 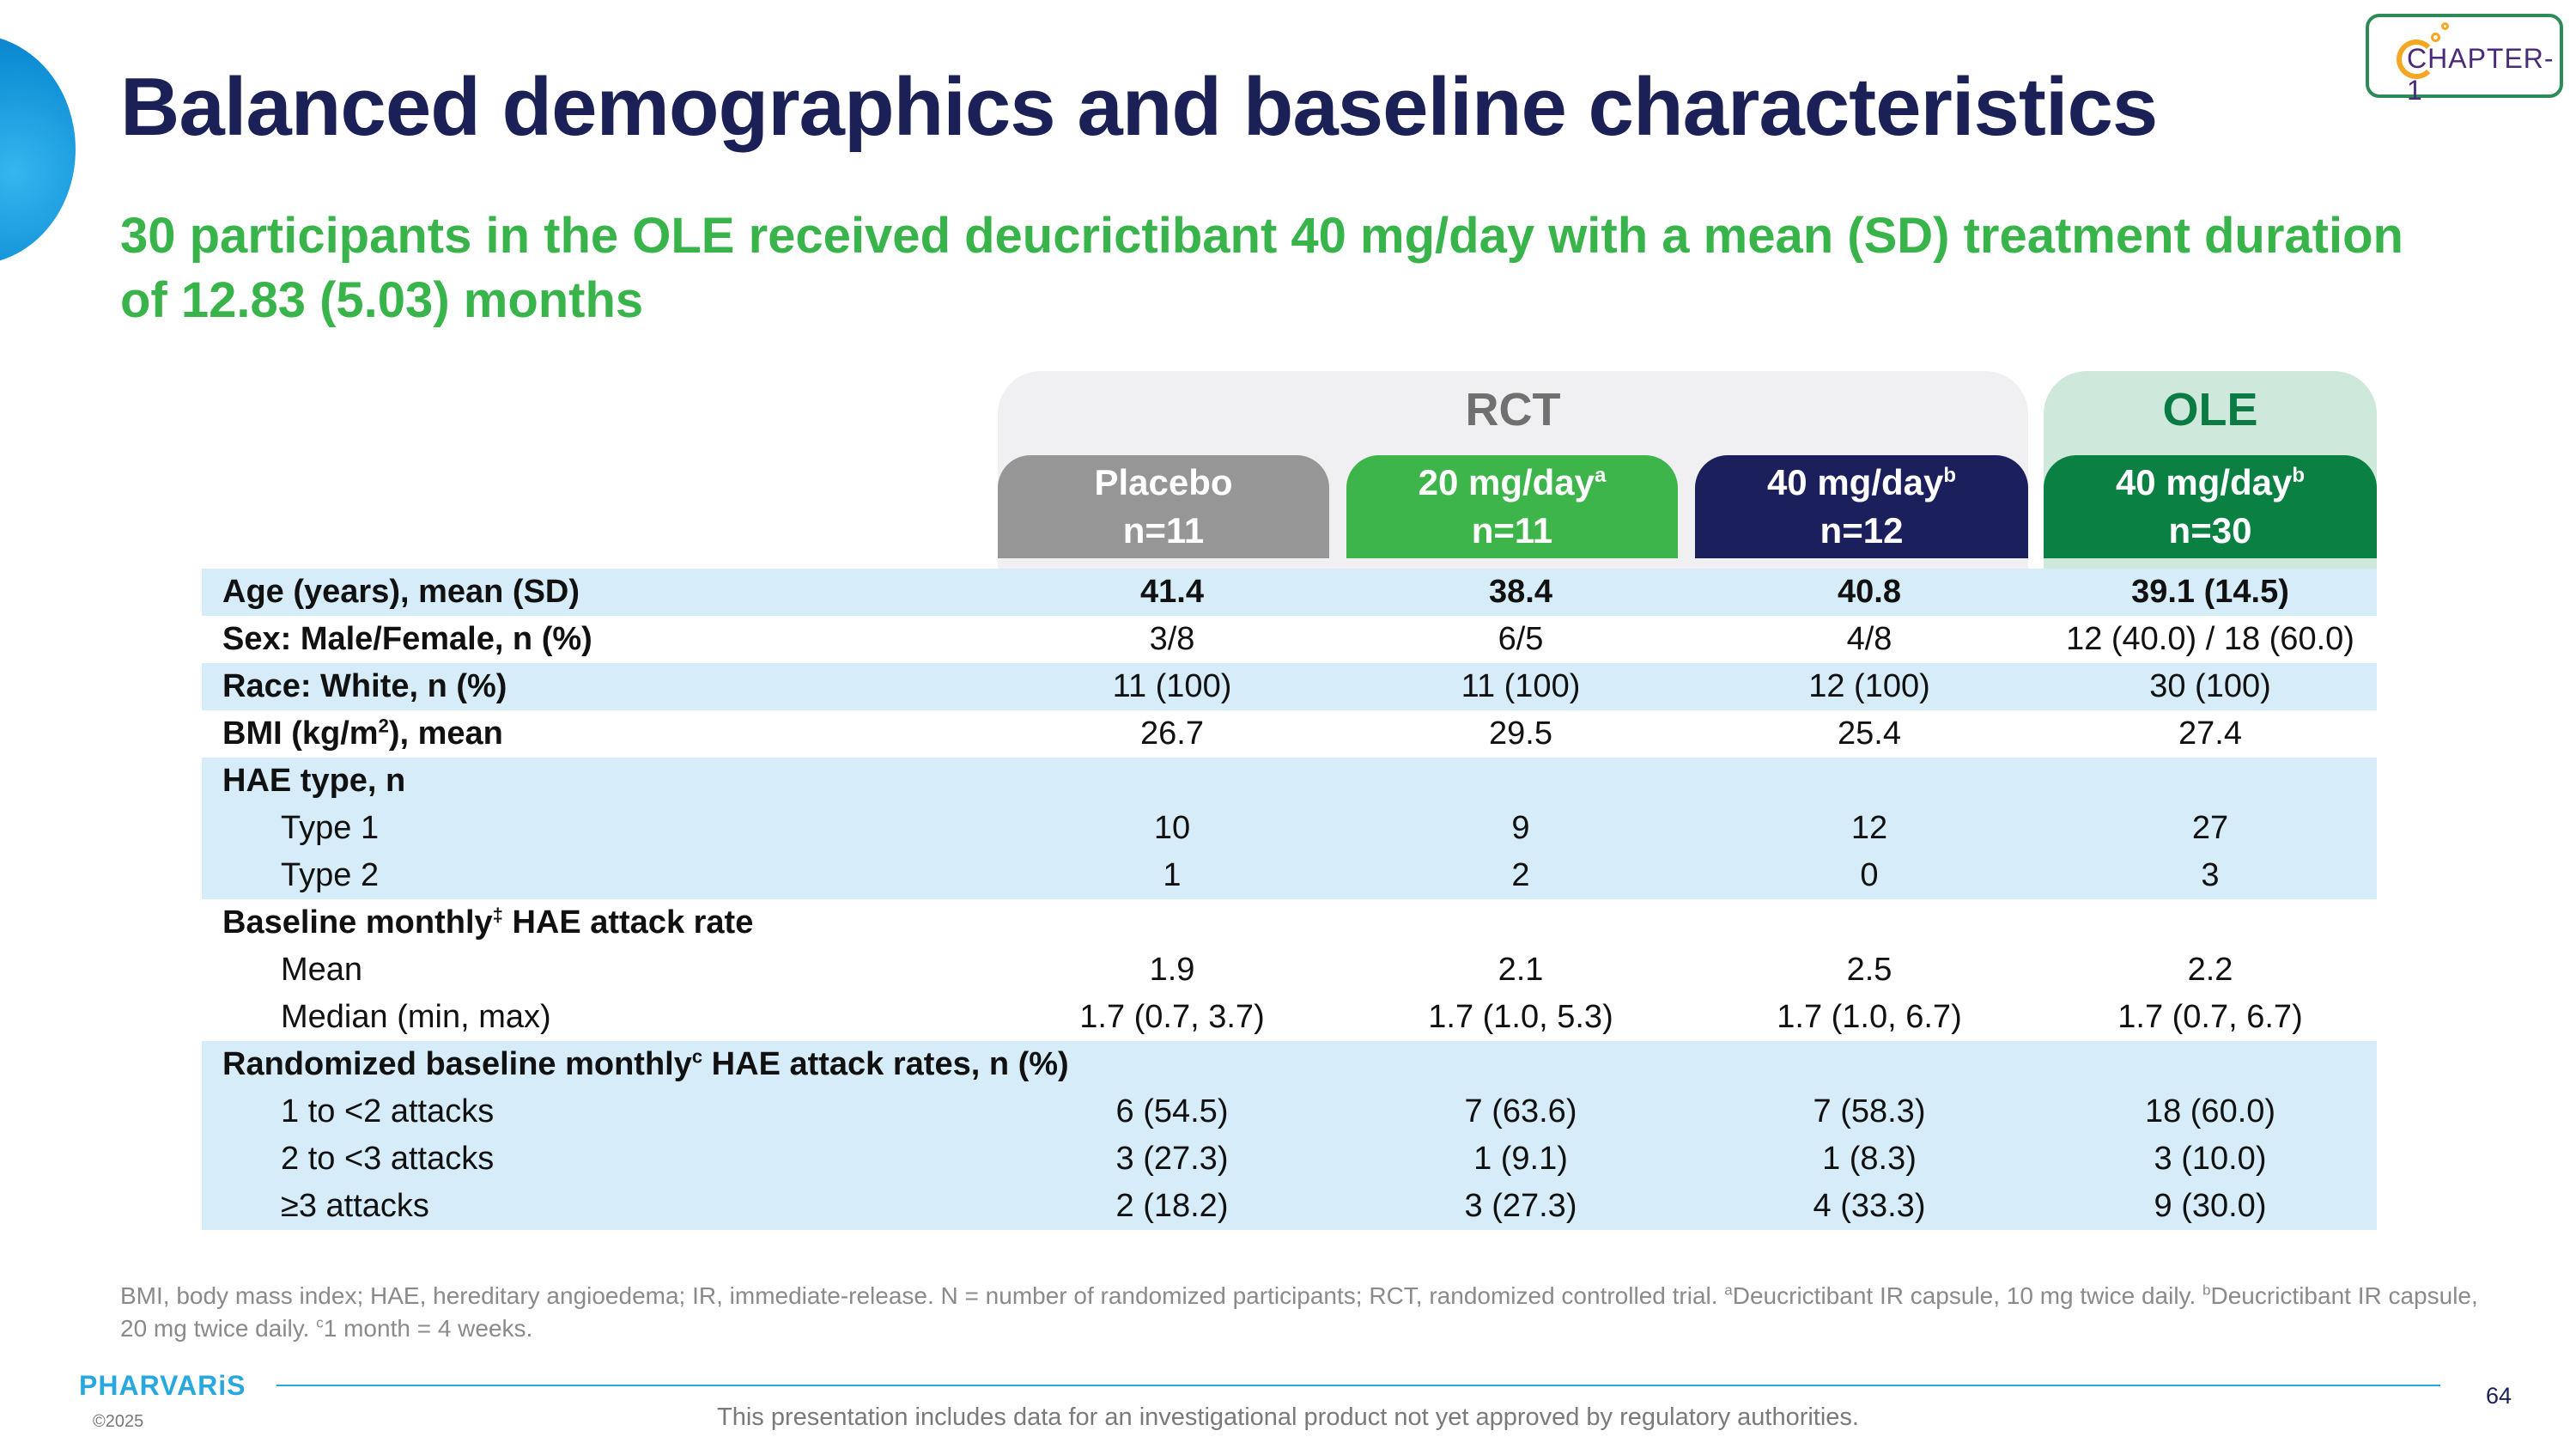 What do you see at coordinates (1163, 506) in the screenshot?
I see `column-header-placebo: Placebo n=11` at bounding box center [1163, 506].